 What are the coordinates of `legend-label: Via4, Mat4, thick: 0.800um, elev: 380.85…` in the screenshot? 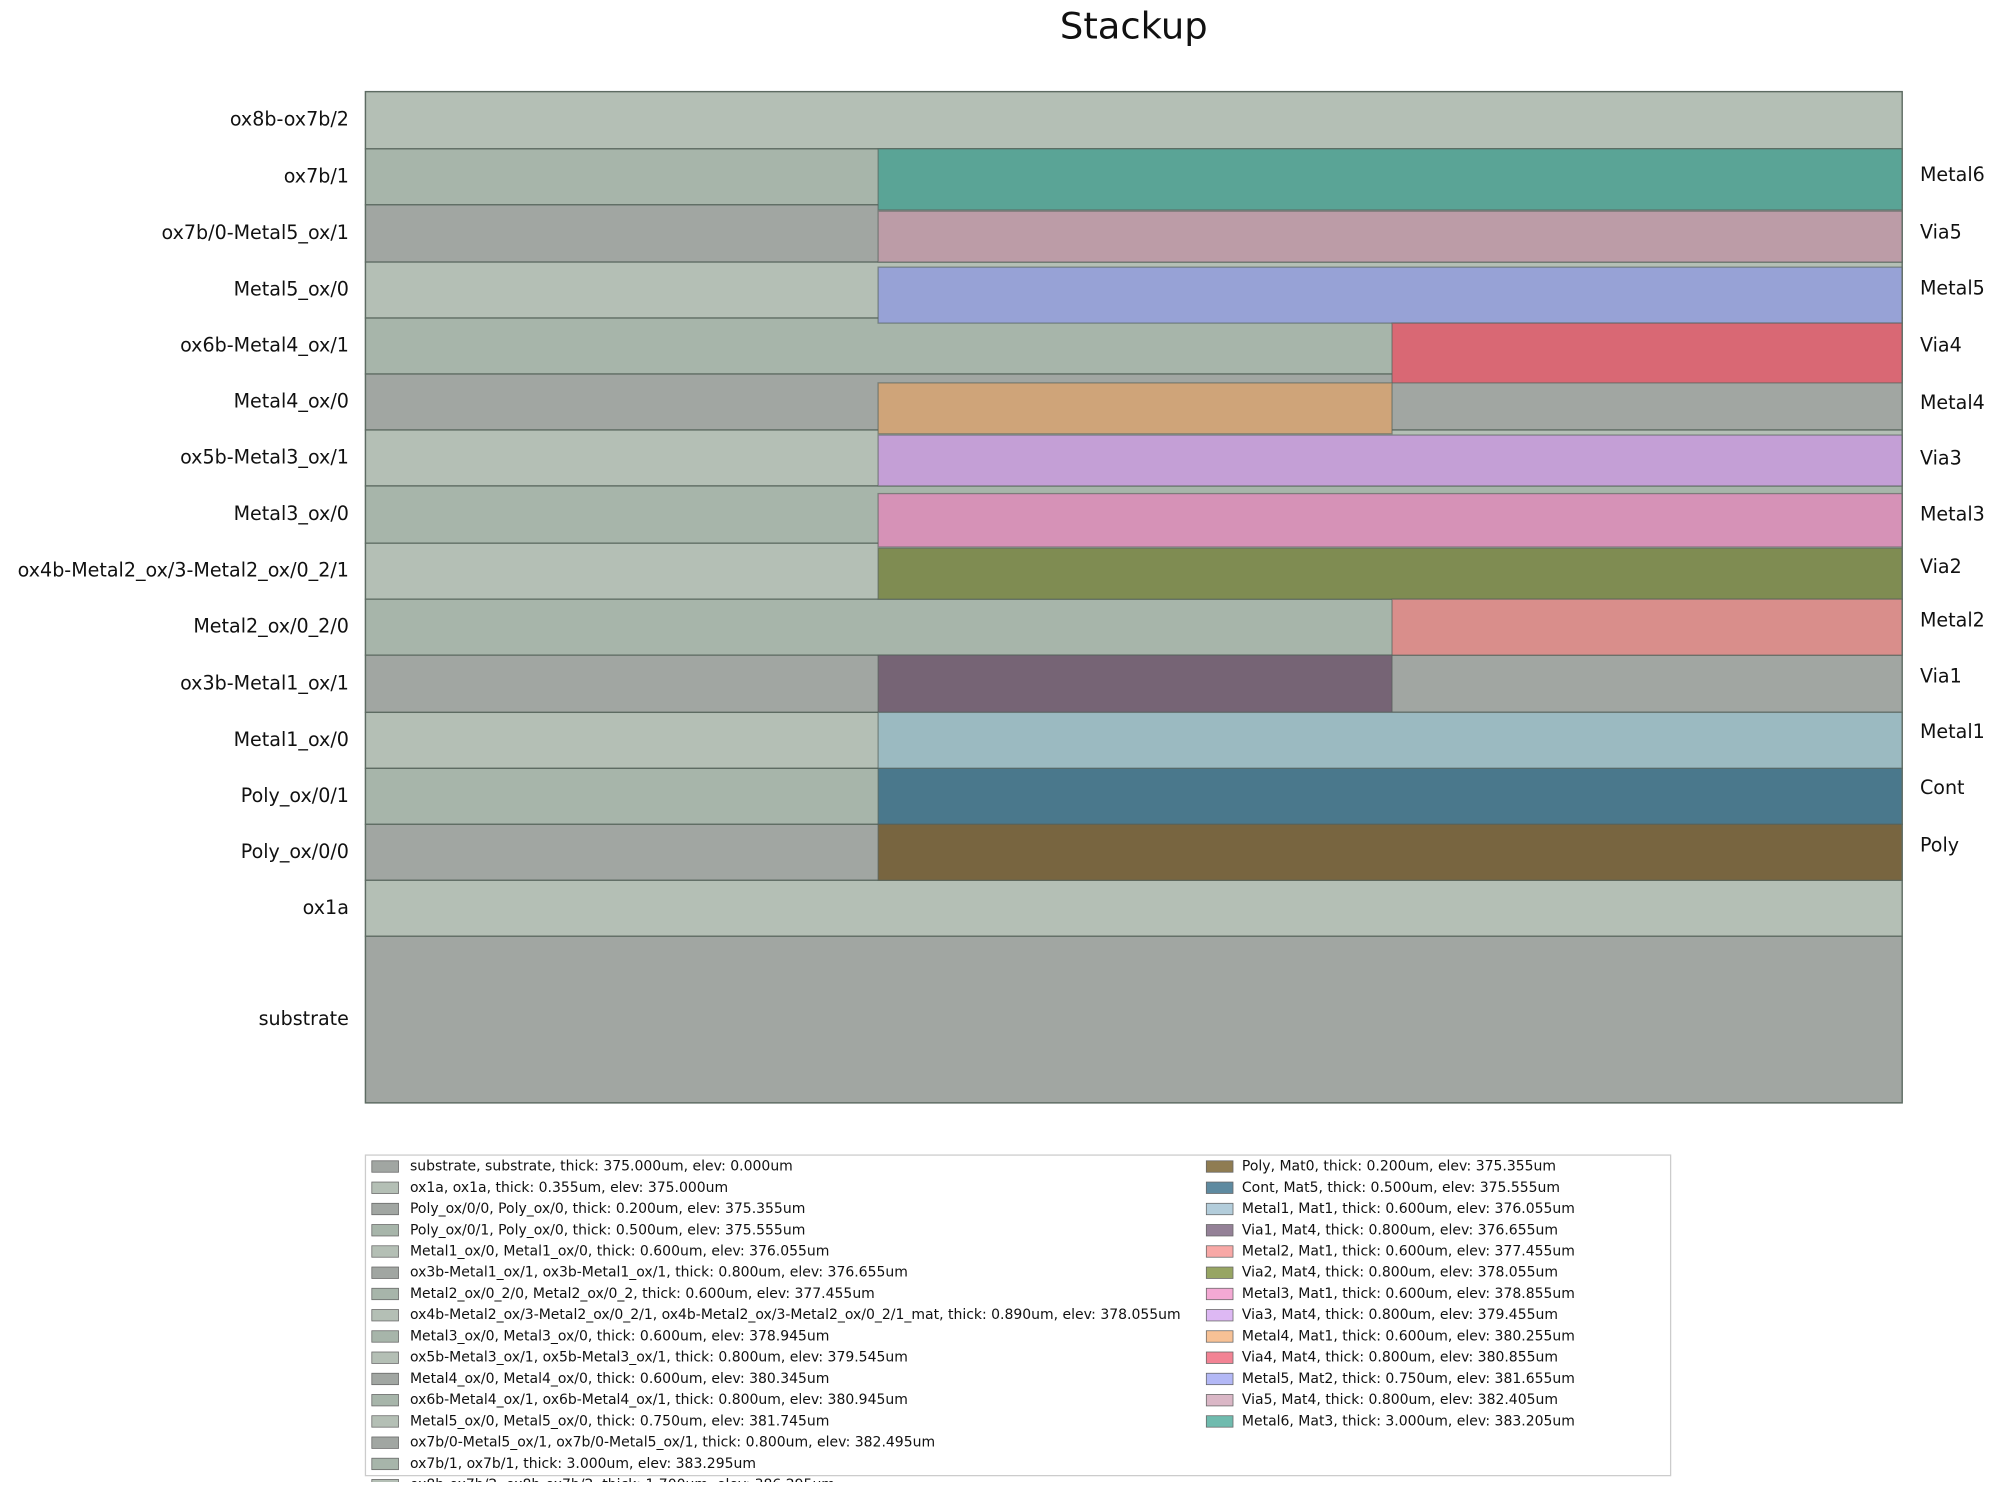 It's located at (1400, 1358).